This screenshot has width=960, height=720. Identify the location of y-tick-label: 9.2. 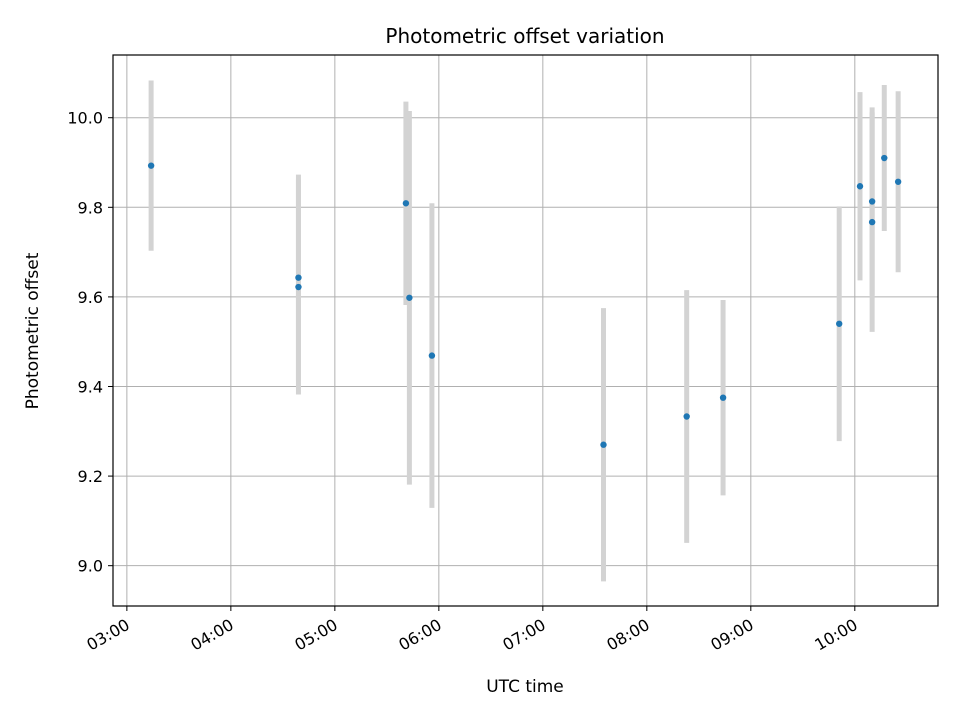
(90, 476).